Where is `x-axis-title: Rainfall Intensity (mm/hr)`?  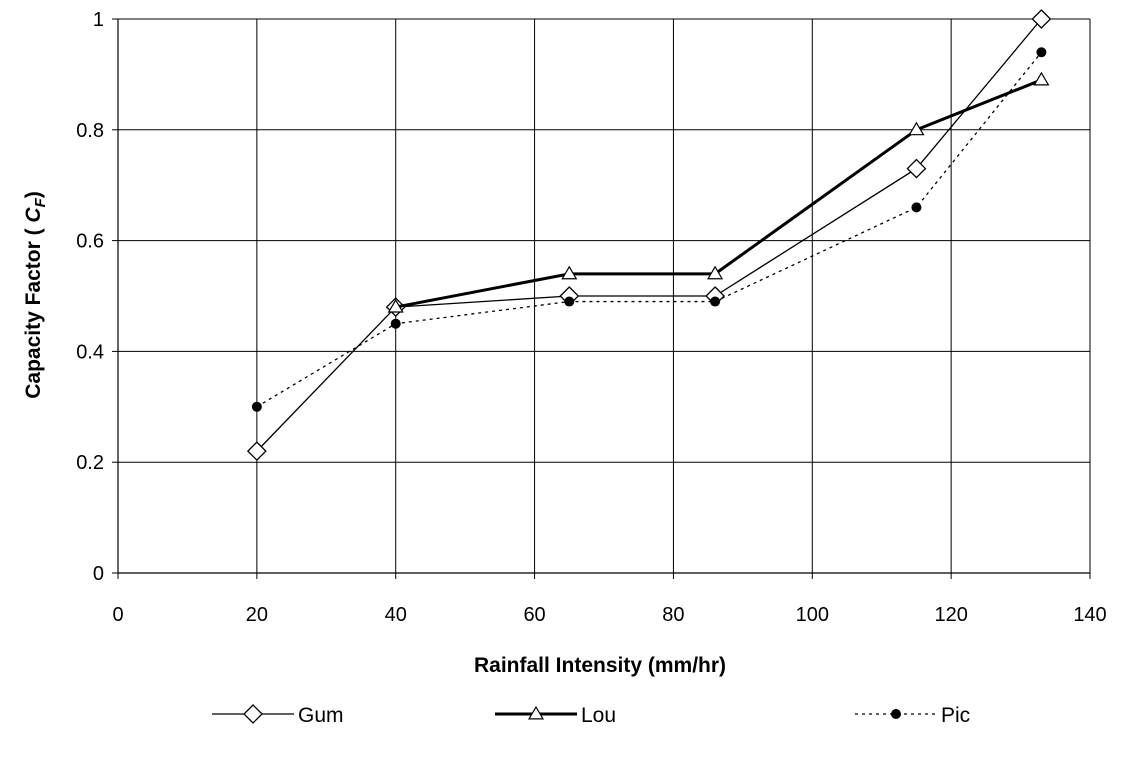 x-axis-title: Rainfall Intensity (mm/hr) is located at coordinates (600, 665).